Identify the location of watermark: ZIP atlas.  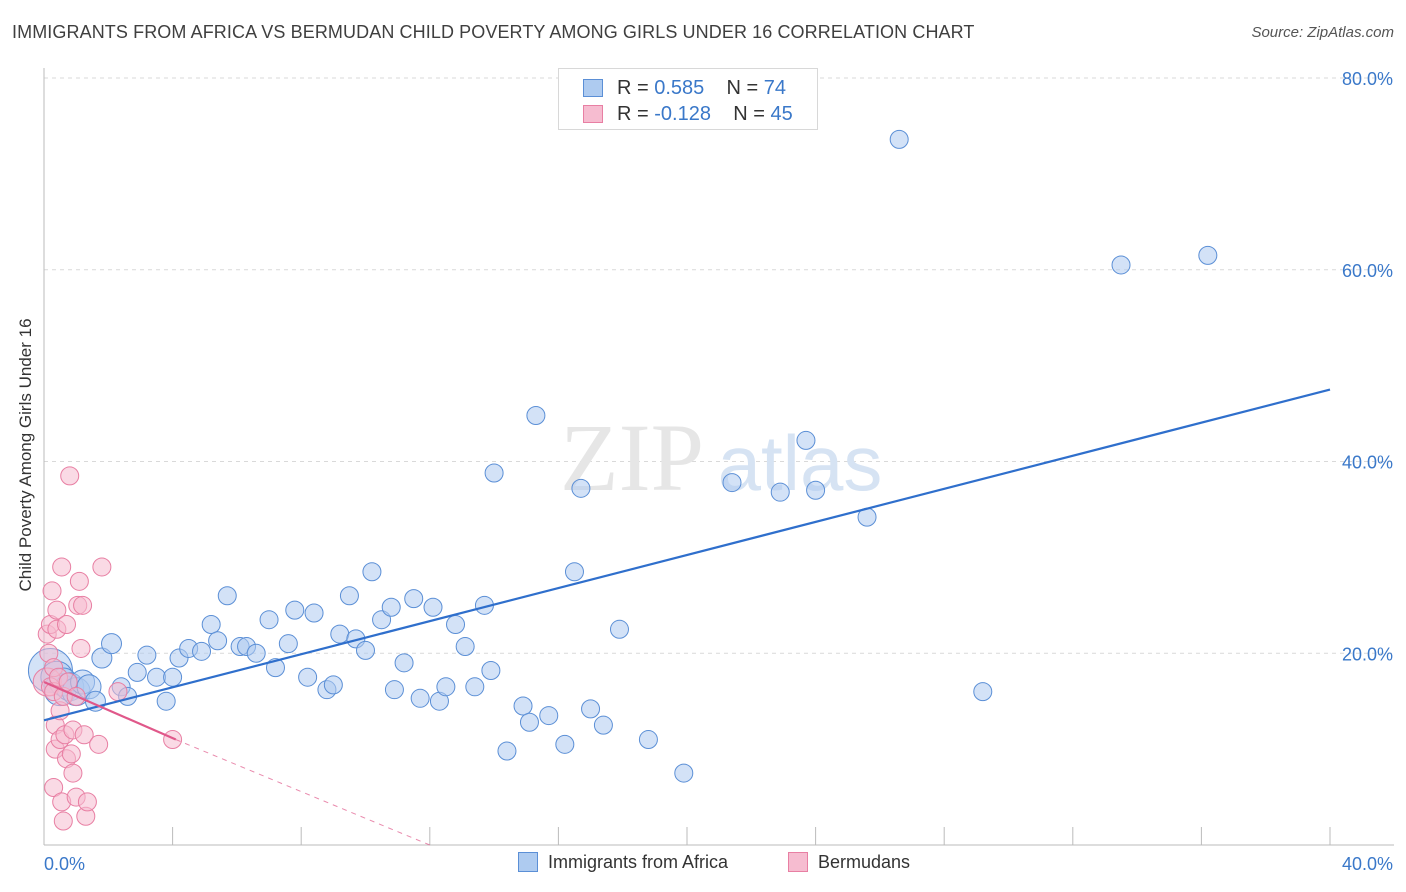
(721, 457).